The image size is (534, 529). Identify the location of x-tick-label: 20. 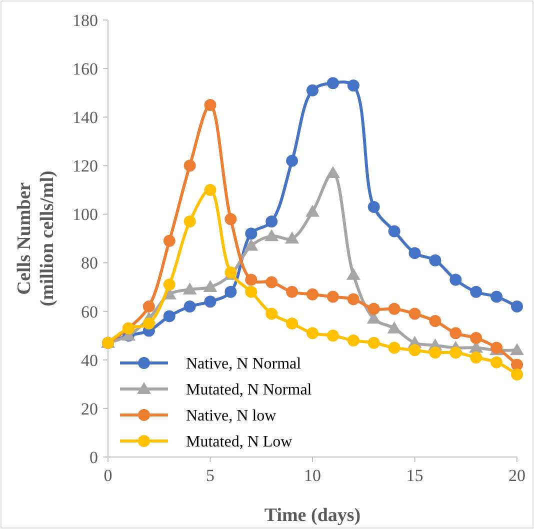
(517, 475).